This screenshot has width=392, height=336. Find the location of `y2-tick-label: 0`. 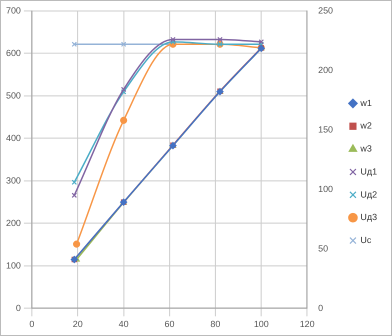

y2-tick-label: 0 is located at coordinates (321, 307).